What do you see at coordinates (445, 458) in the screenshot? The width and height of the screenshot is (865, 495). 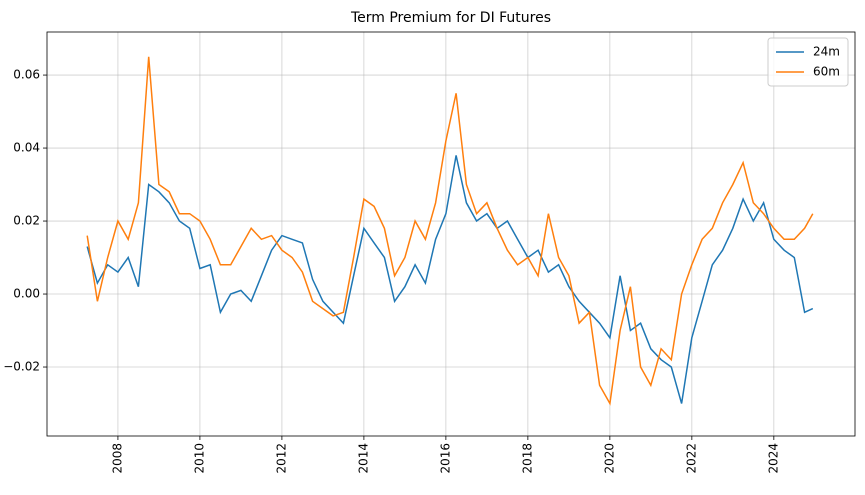 I see `x-tick-label: 2016` at bounding box center [445, 458].